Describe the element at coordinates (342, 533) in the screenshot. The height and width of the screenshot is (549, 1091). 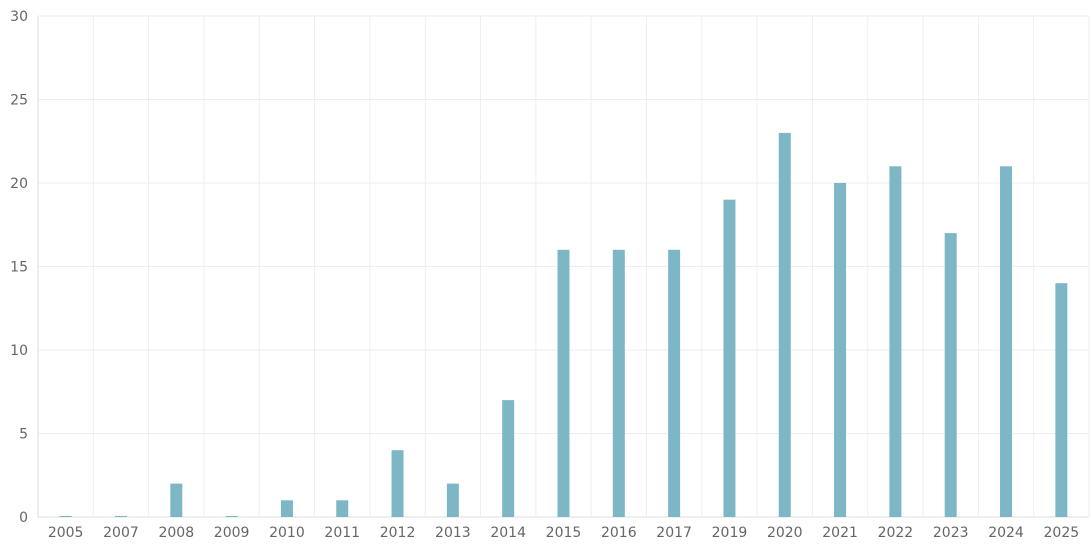
I see `x-tick-label: 2011` at that location.